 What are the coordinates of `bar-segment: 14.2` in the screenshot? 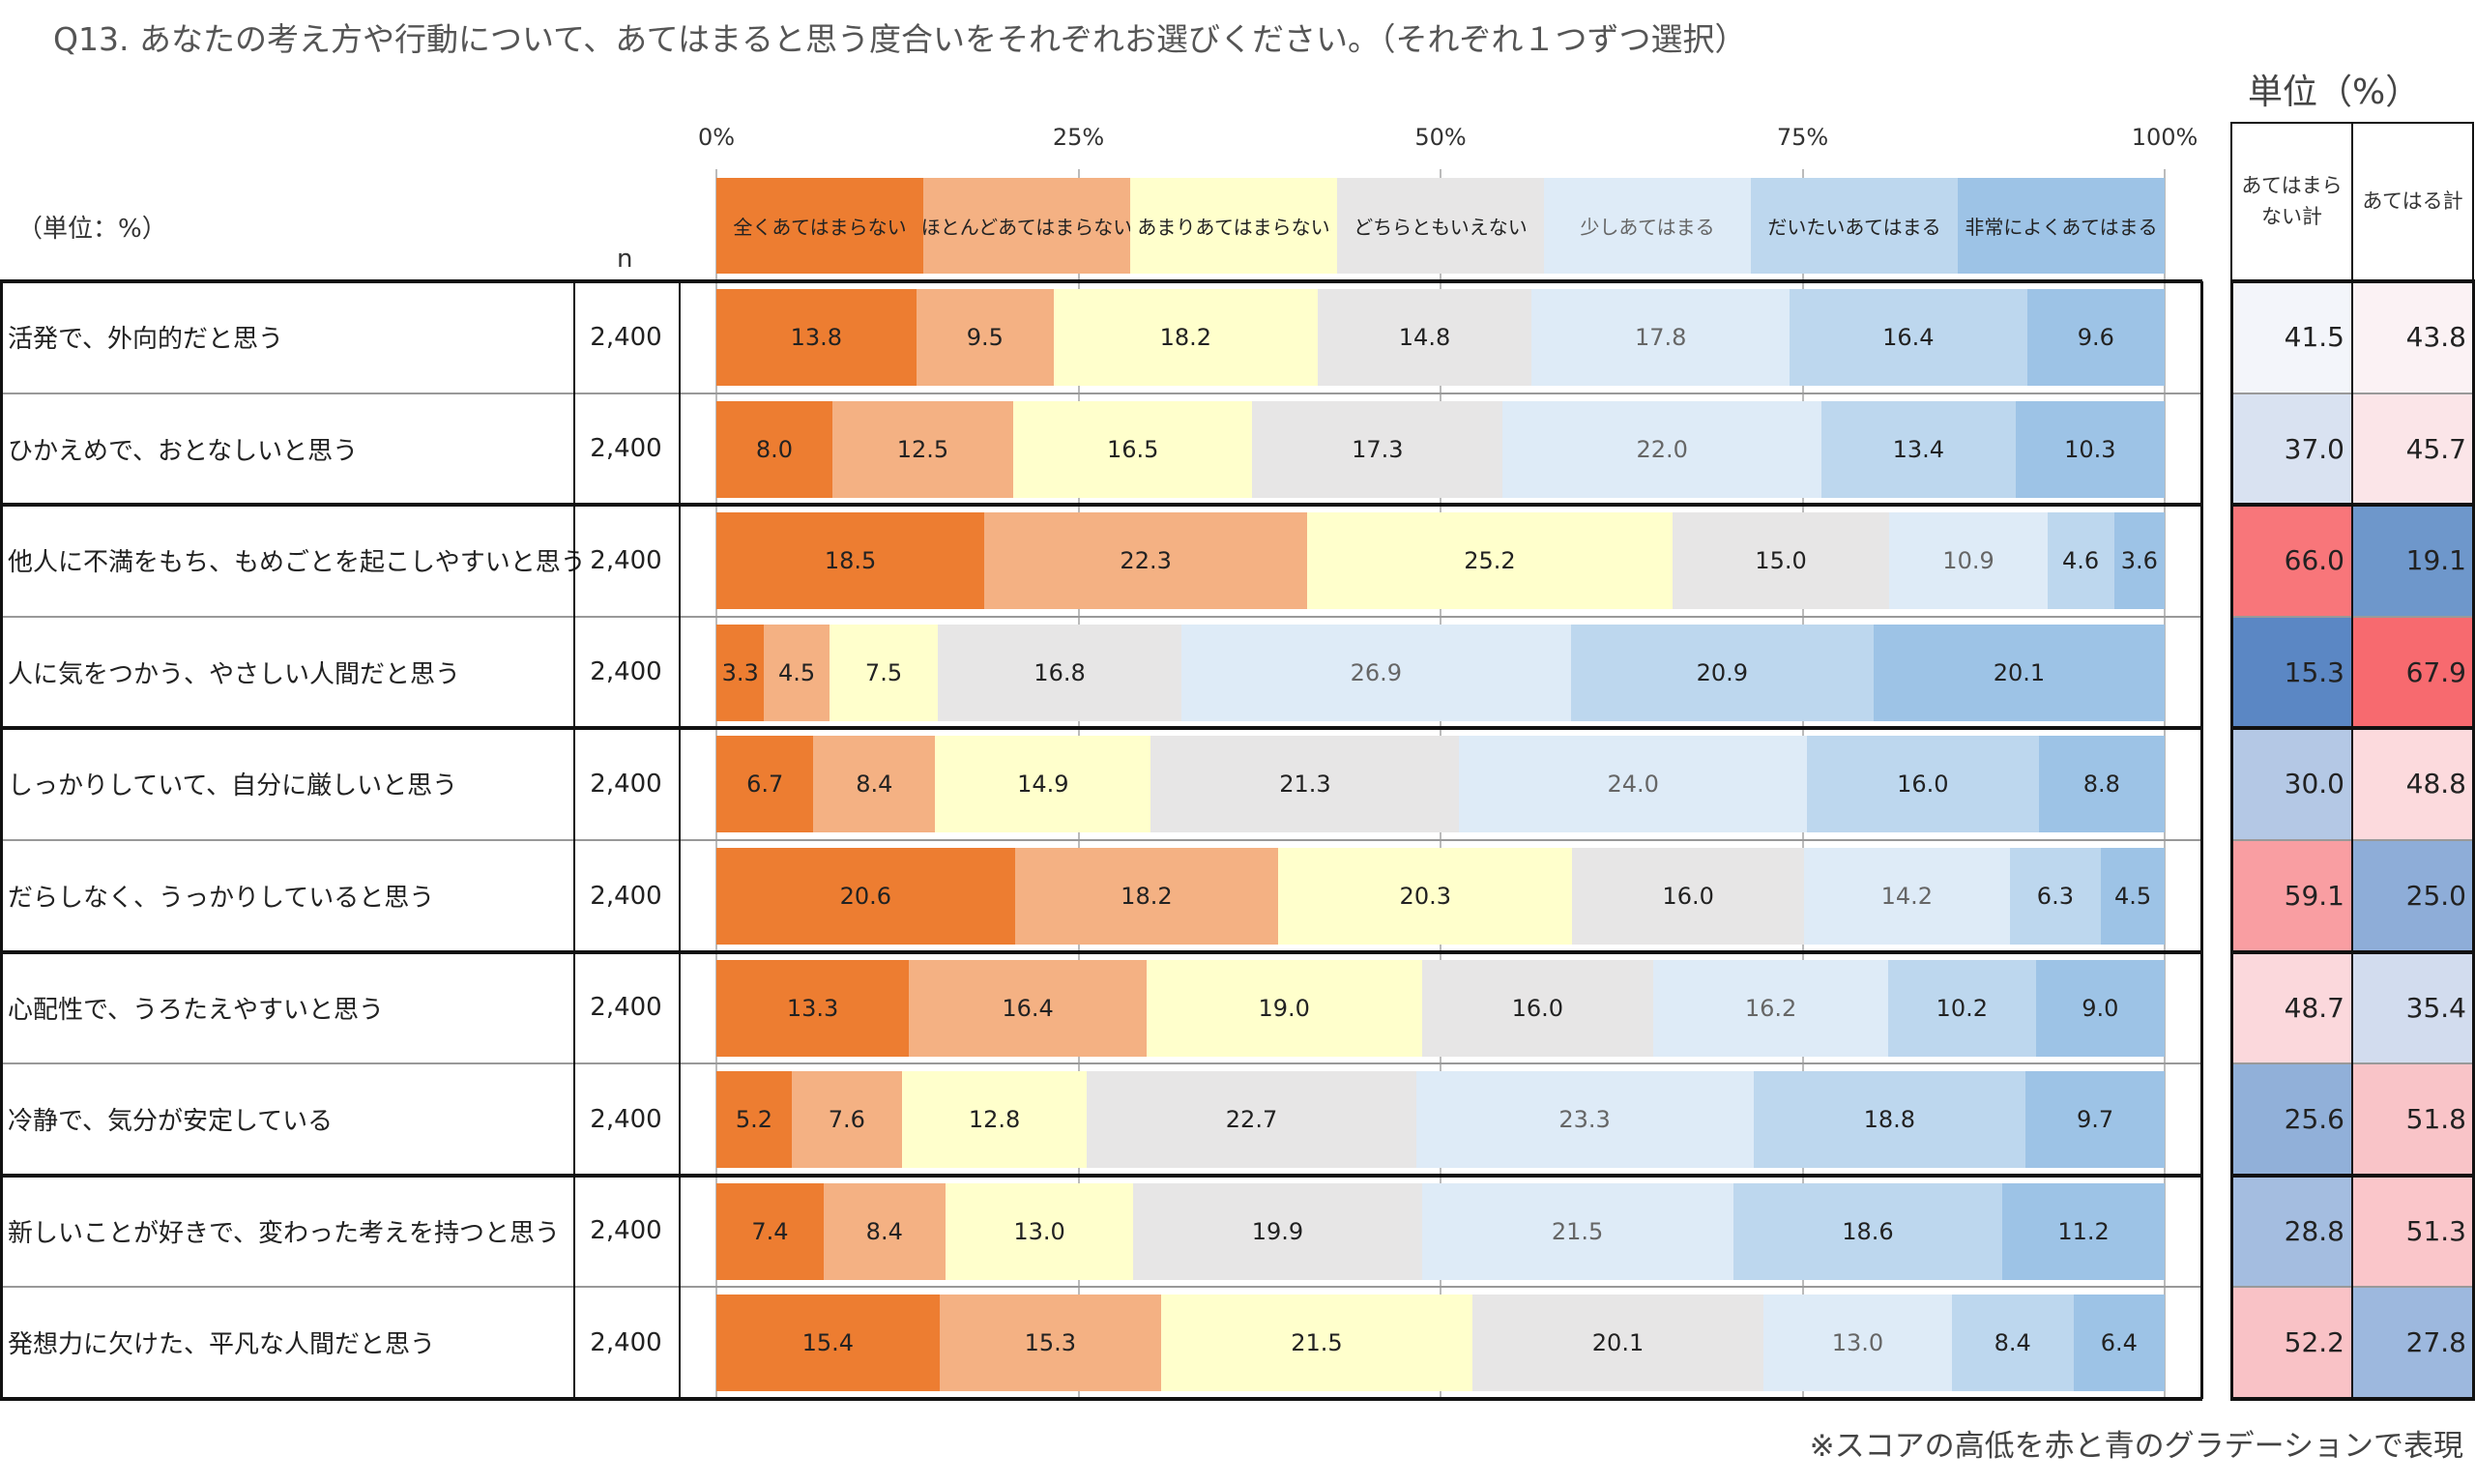 It's located at (1906, 897).